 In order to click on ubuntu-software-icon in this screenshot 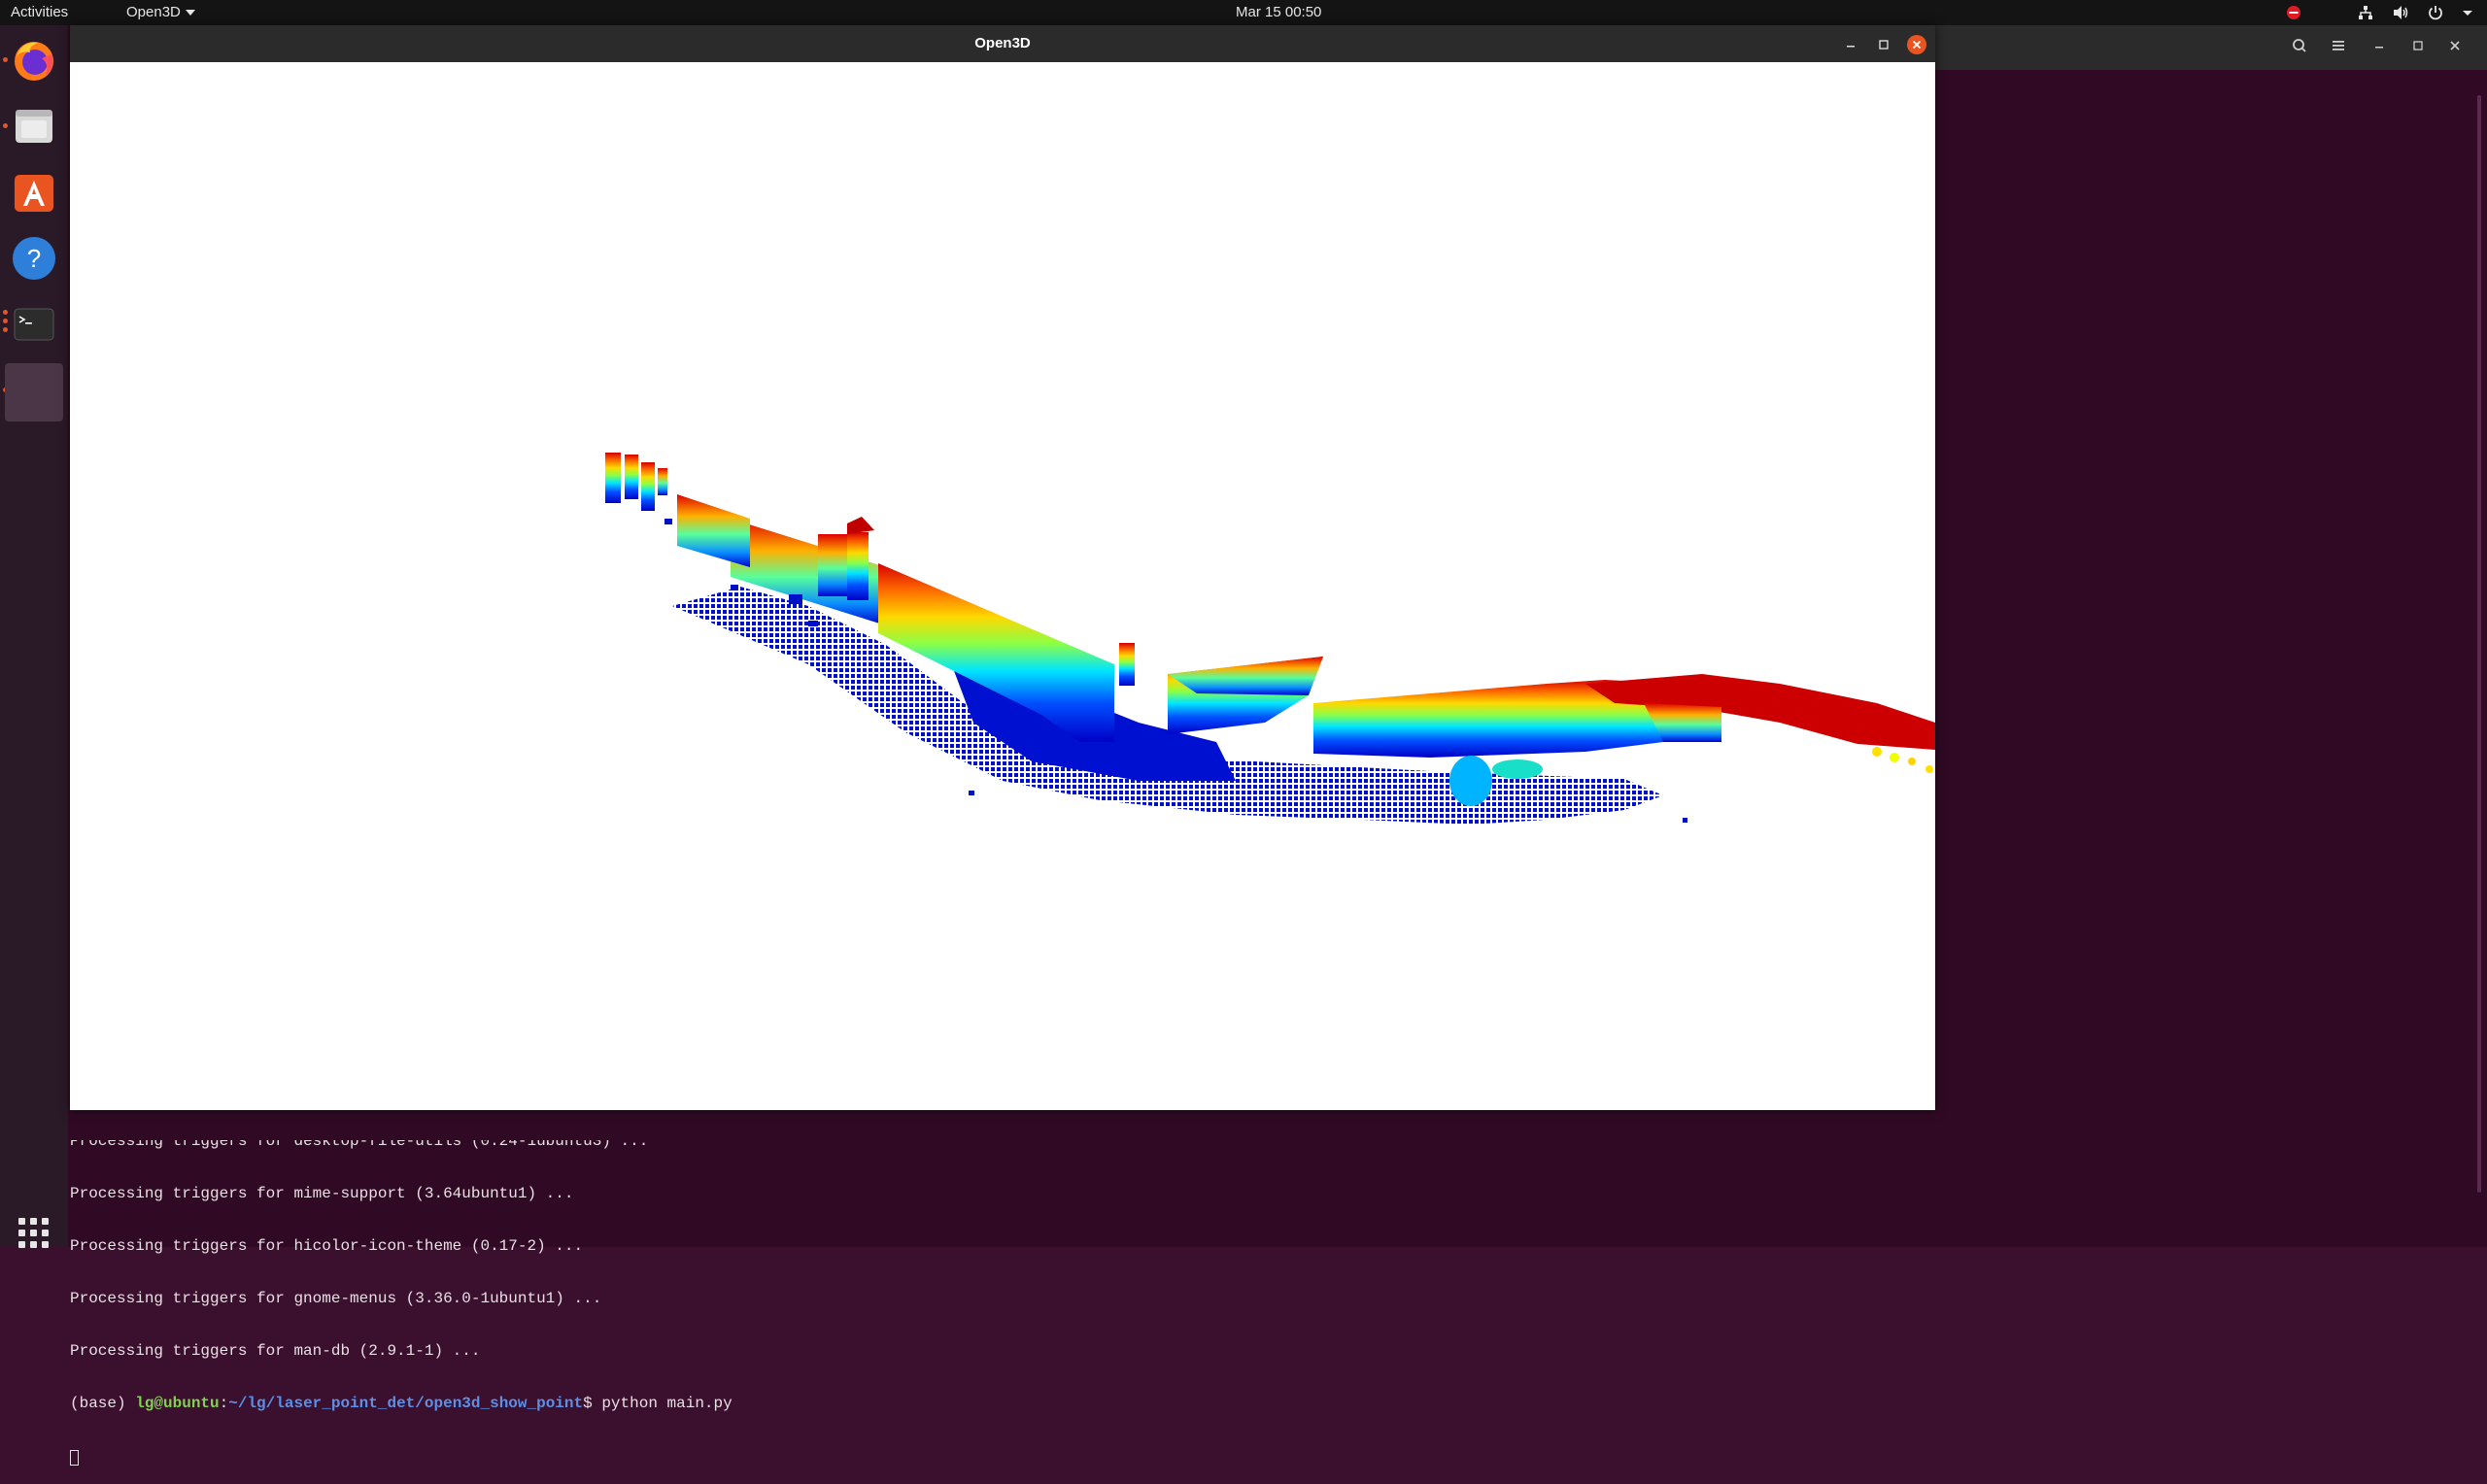, I will do `click(34, 193)`.